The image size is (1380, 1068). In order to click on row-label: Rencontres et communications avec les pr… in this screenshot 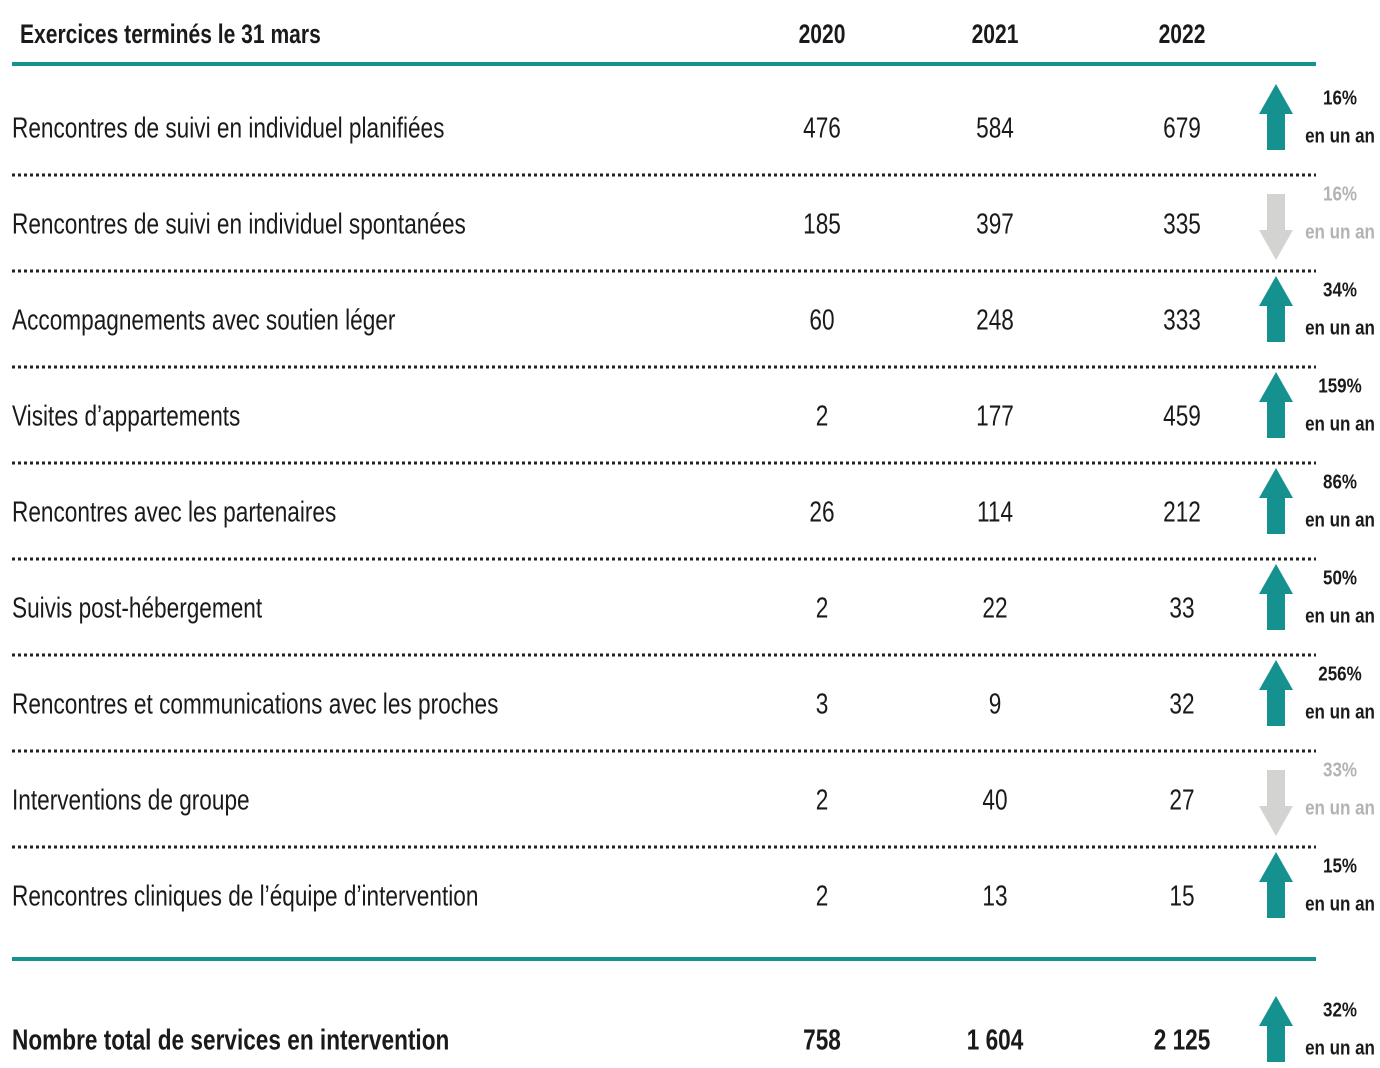, I will do `click(255, 703)`.